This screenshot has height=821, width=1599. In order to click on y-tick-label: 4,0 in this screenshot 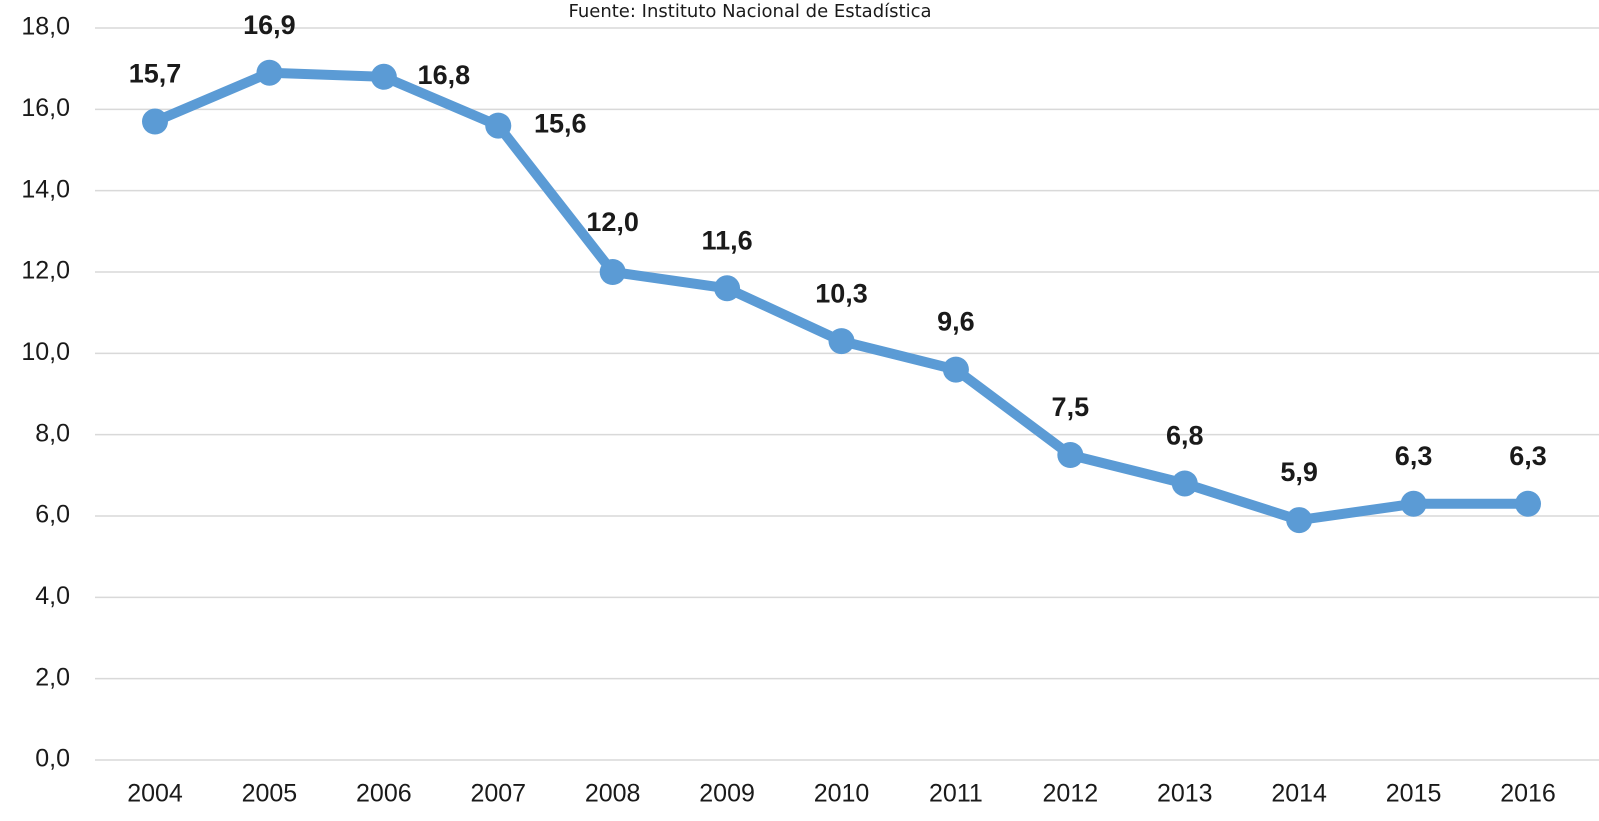, I will do `click(52, 596)`.